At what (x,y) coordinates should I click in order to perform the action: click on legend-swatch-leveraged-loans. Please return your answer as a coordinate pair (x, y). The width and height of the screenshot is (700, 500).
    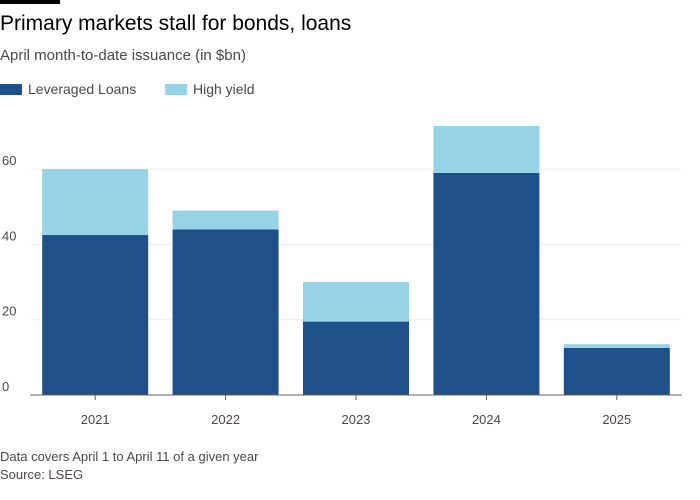
    Looking at the image, I should click on (11, 89).